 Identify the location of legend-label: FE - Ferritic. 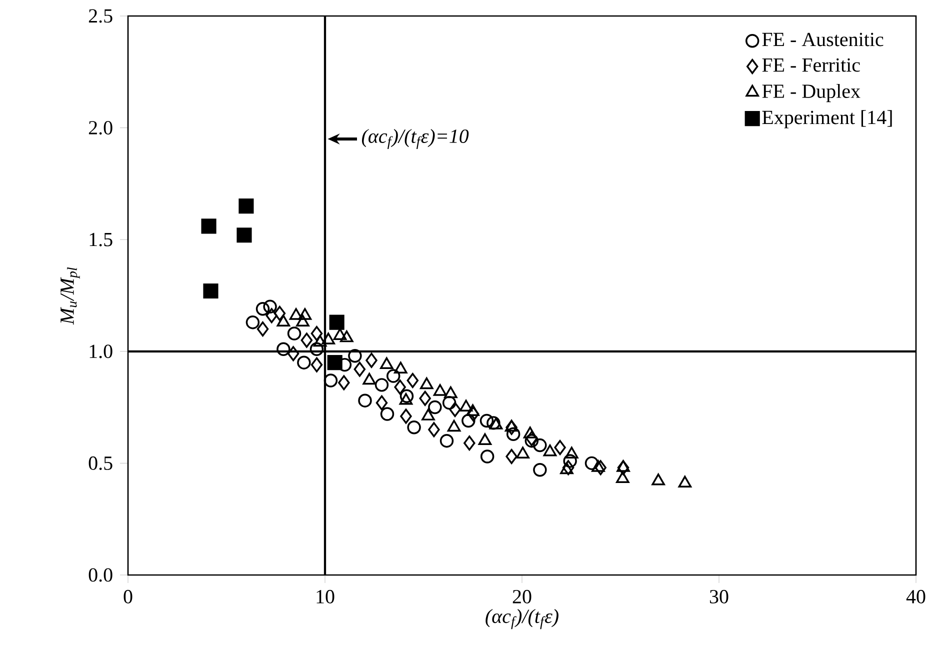
(811, 65).